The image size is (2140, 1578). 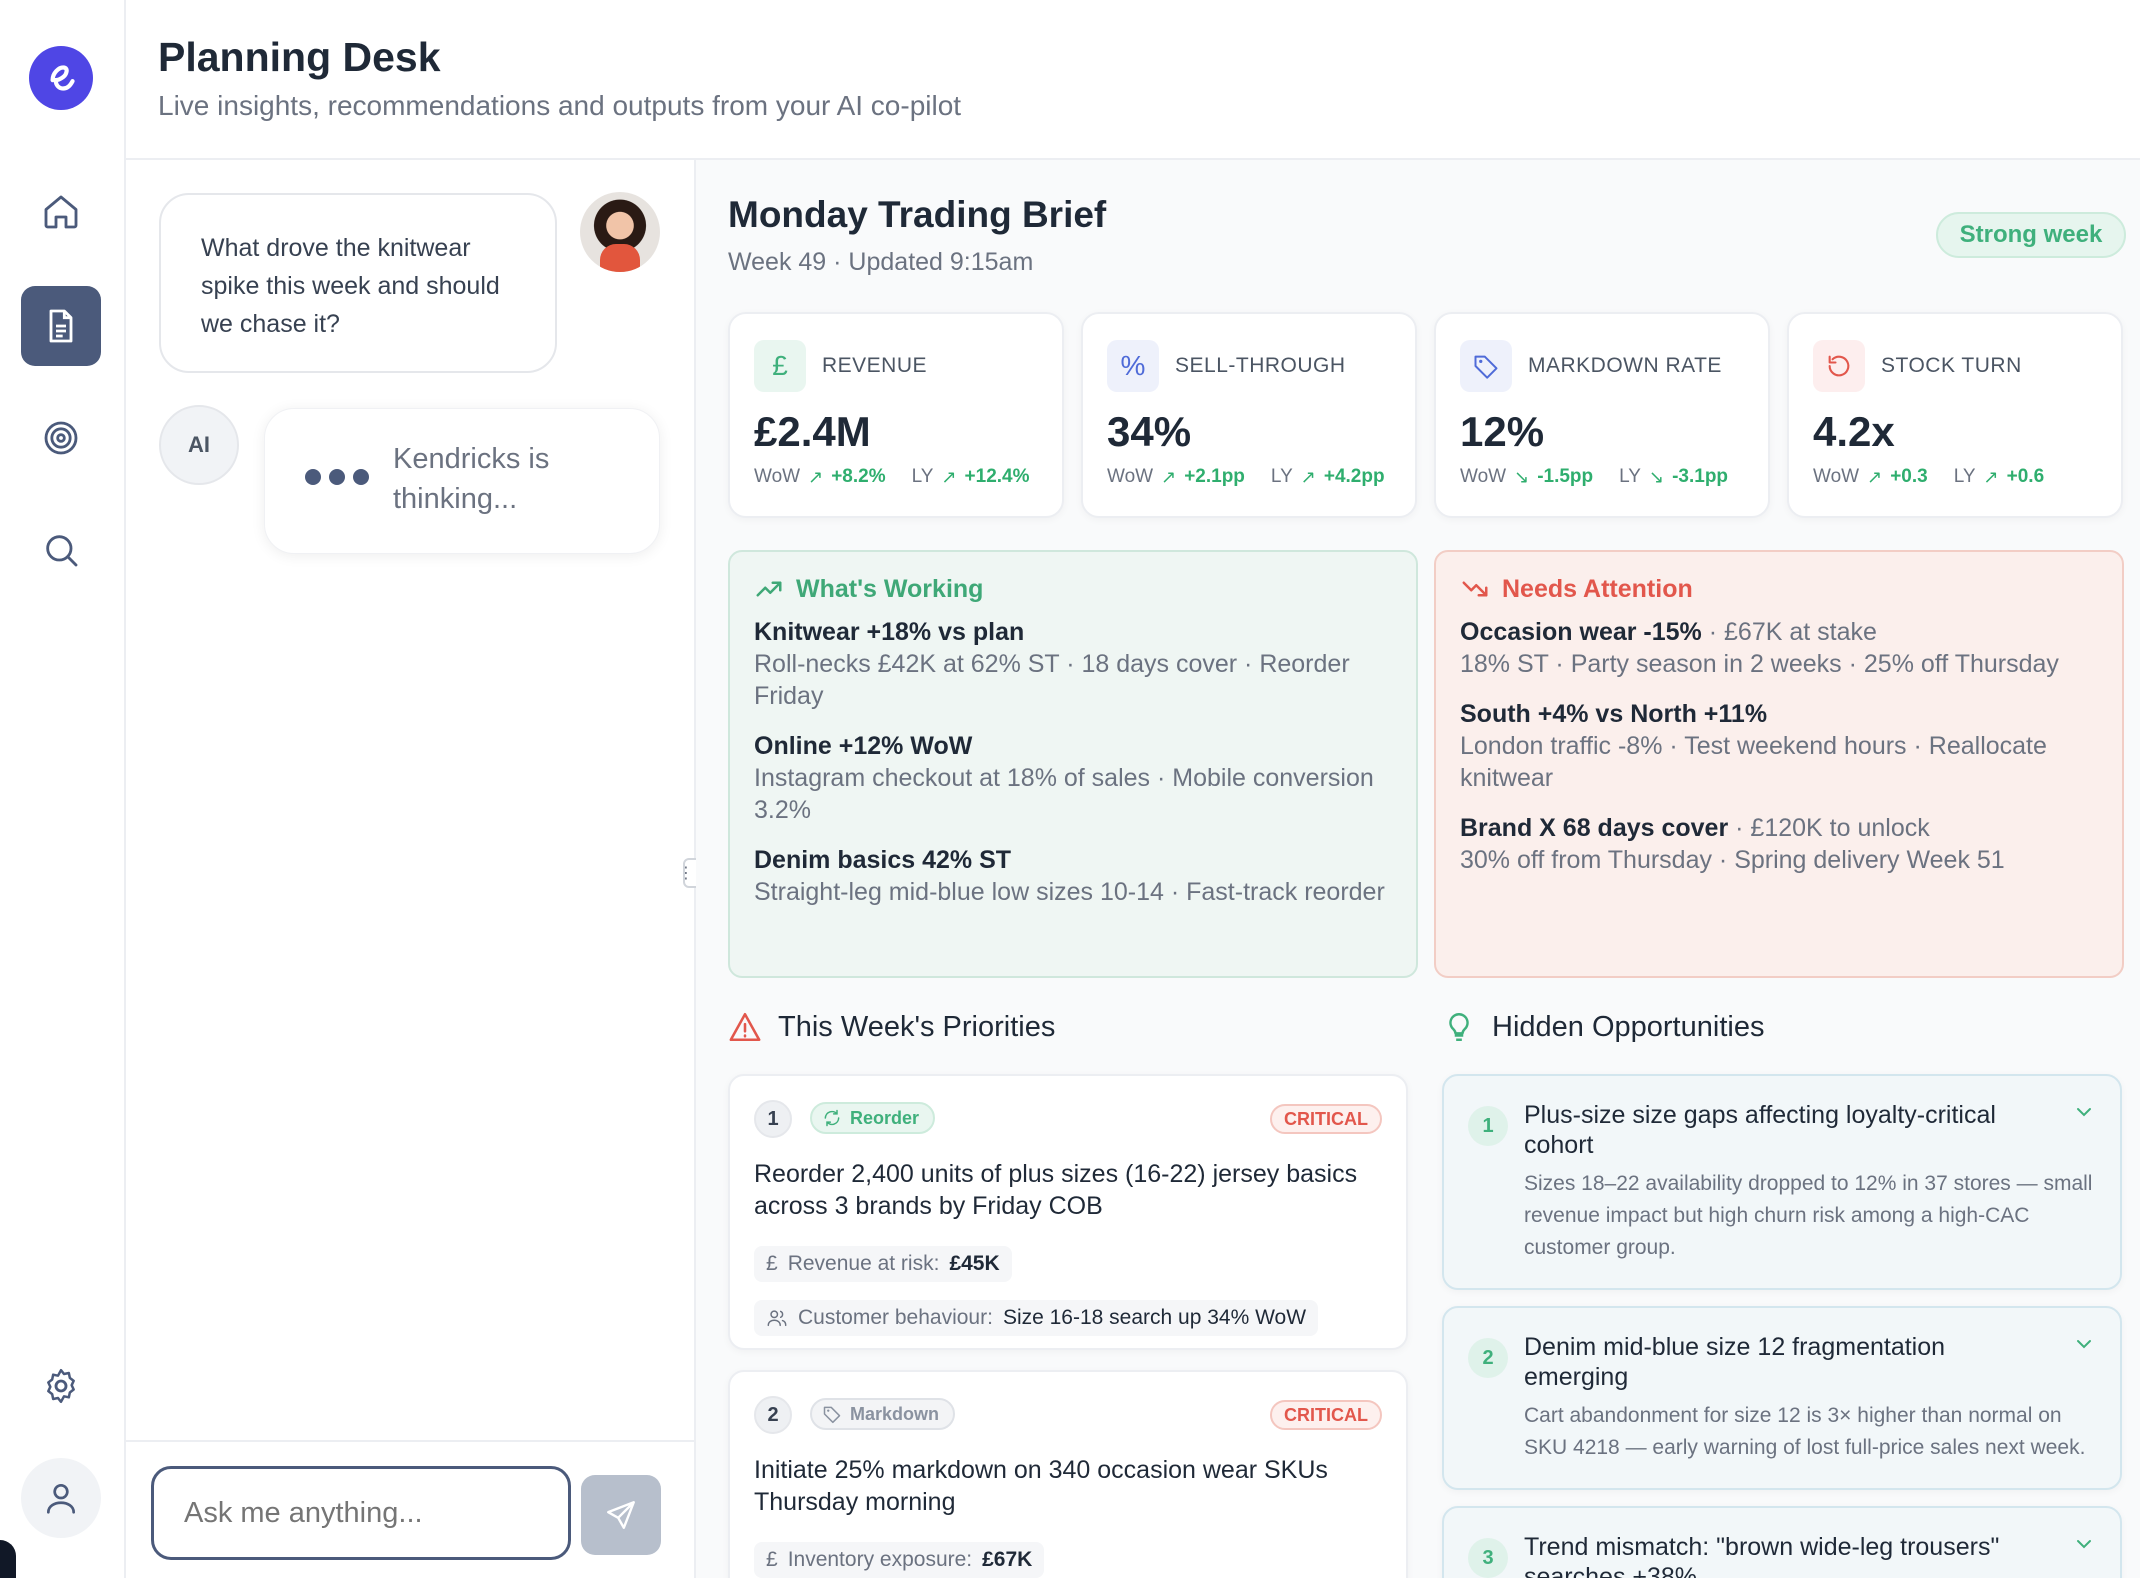 What do you see at coordinates (1149, 431) in the screenshot?
I see `kpi-value: 34%` at bounding box center [1149, 431].